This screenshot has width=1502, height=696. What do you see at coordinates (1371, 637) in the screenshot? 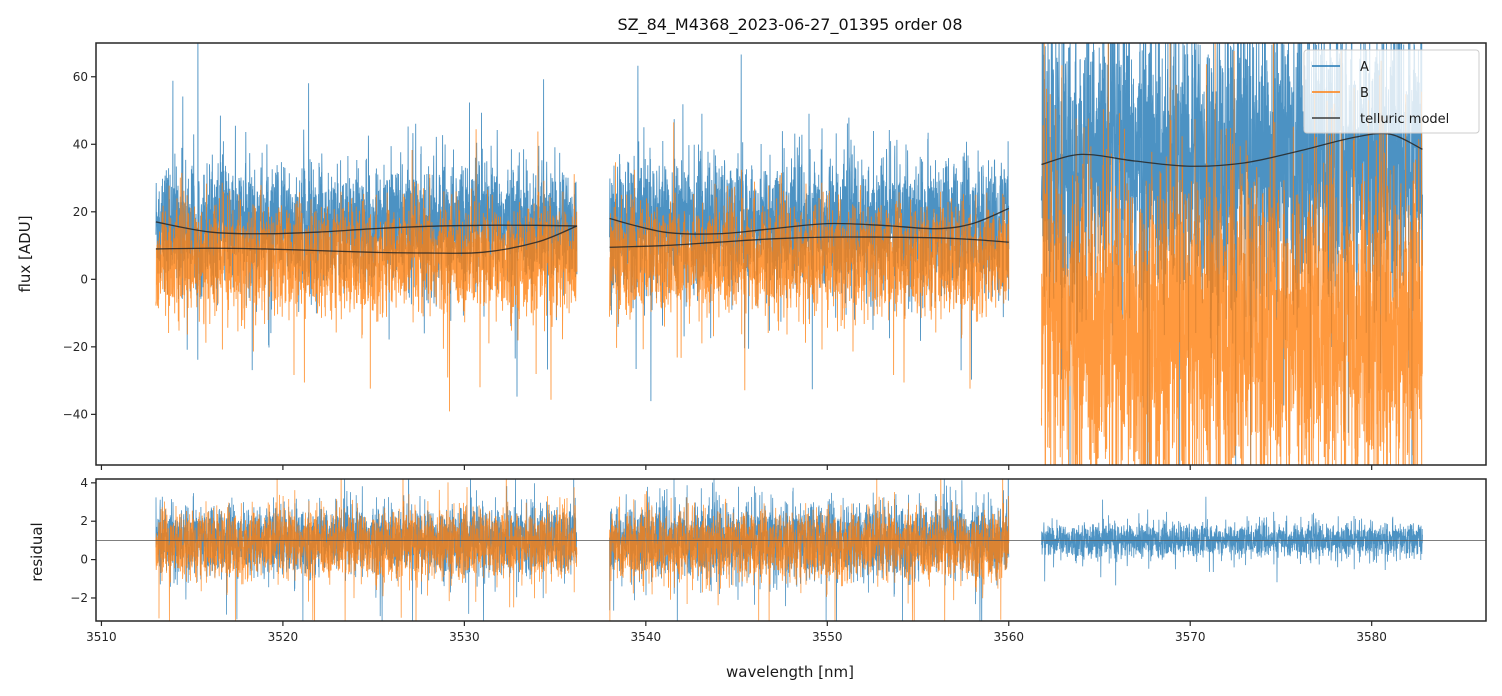
I see `x-tick-label: 3580` at bounding box center [1371, 637].